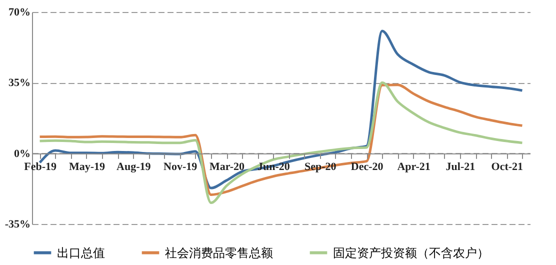  What do you see at coordinates (87, 166) in the screenshot?
I see `x-tick-label: May-19` at bounding box center [87, 166].